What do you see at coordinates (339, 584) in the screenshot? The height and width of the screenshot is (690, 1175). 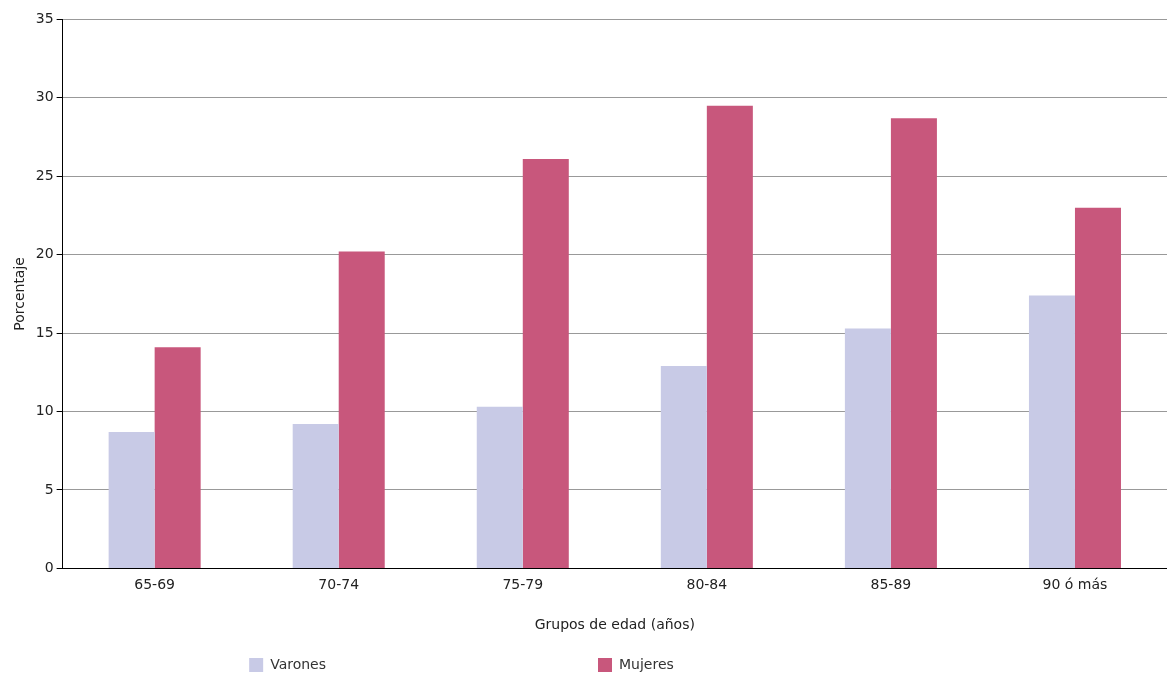 I see `x-tick-label: 70-74` at bounding box center [339, 584].